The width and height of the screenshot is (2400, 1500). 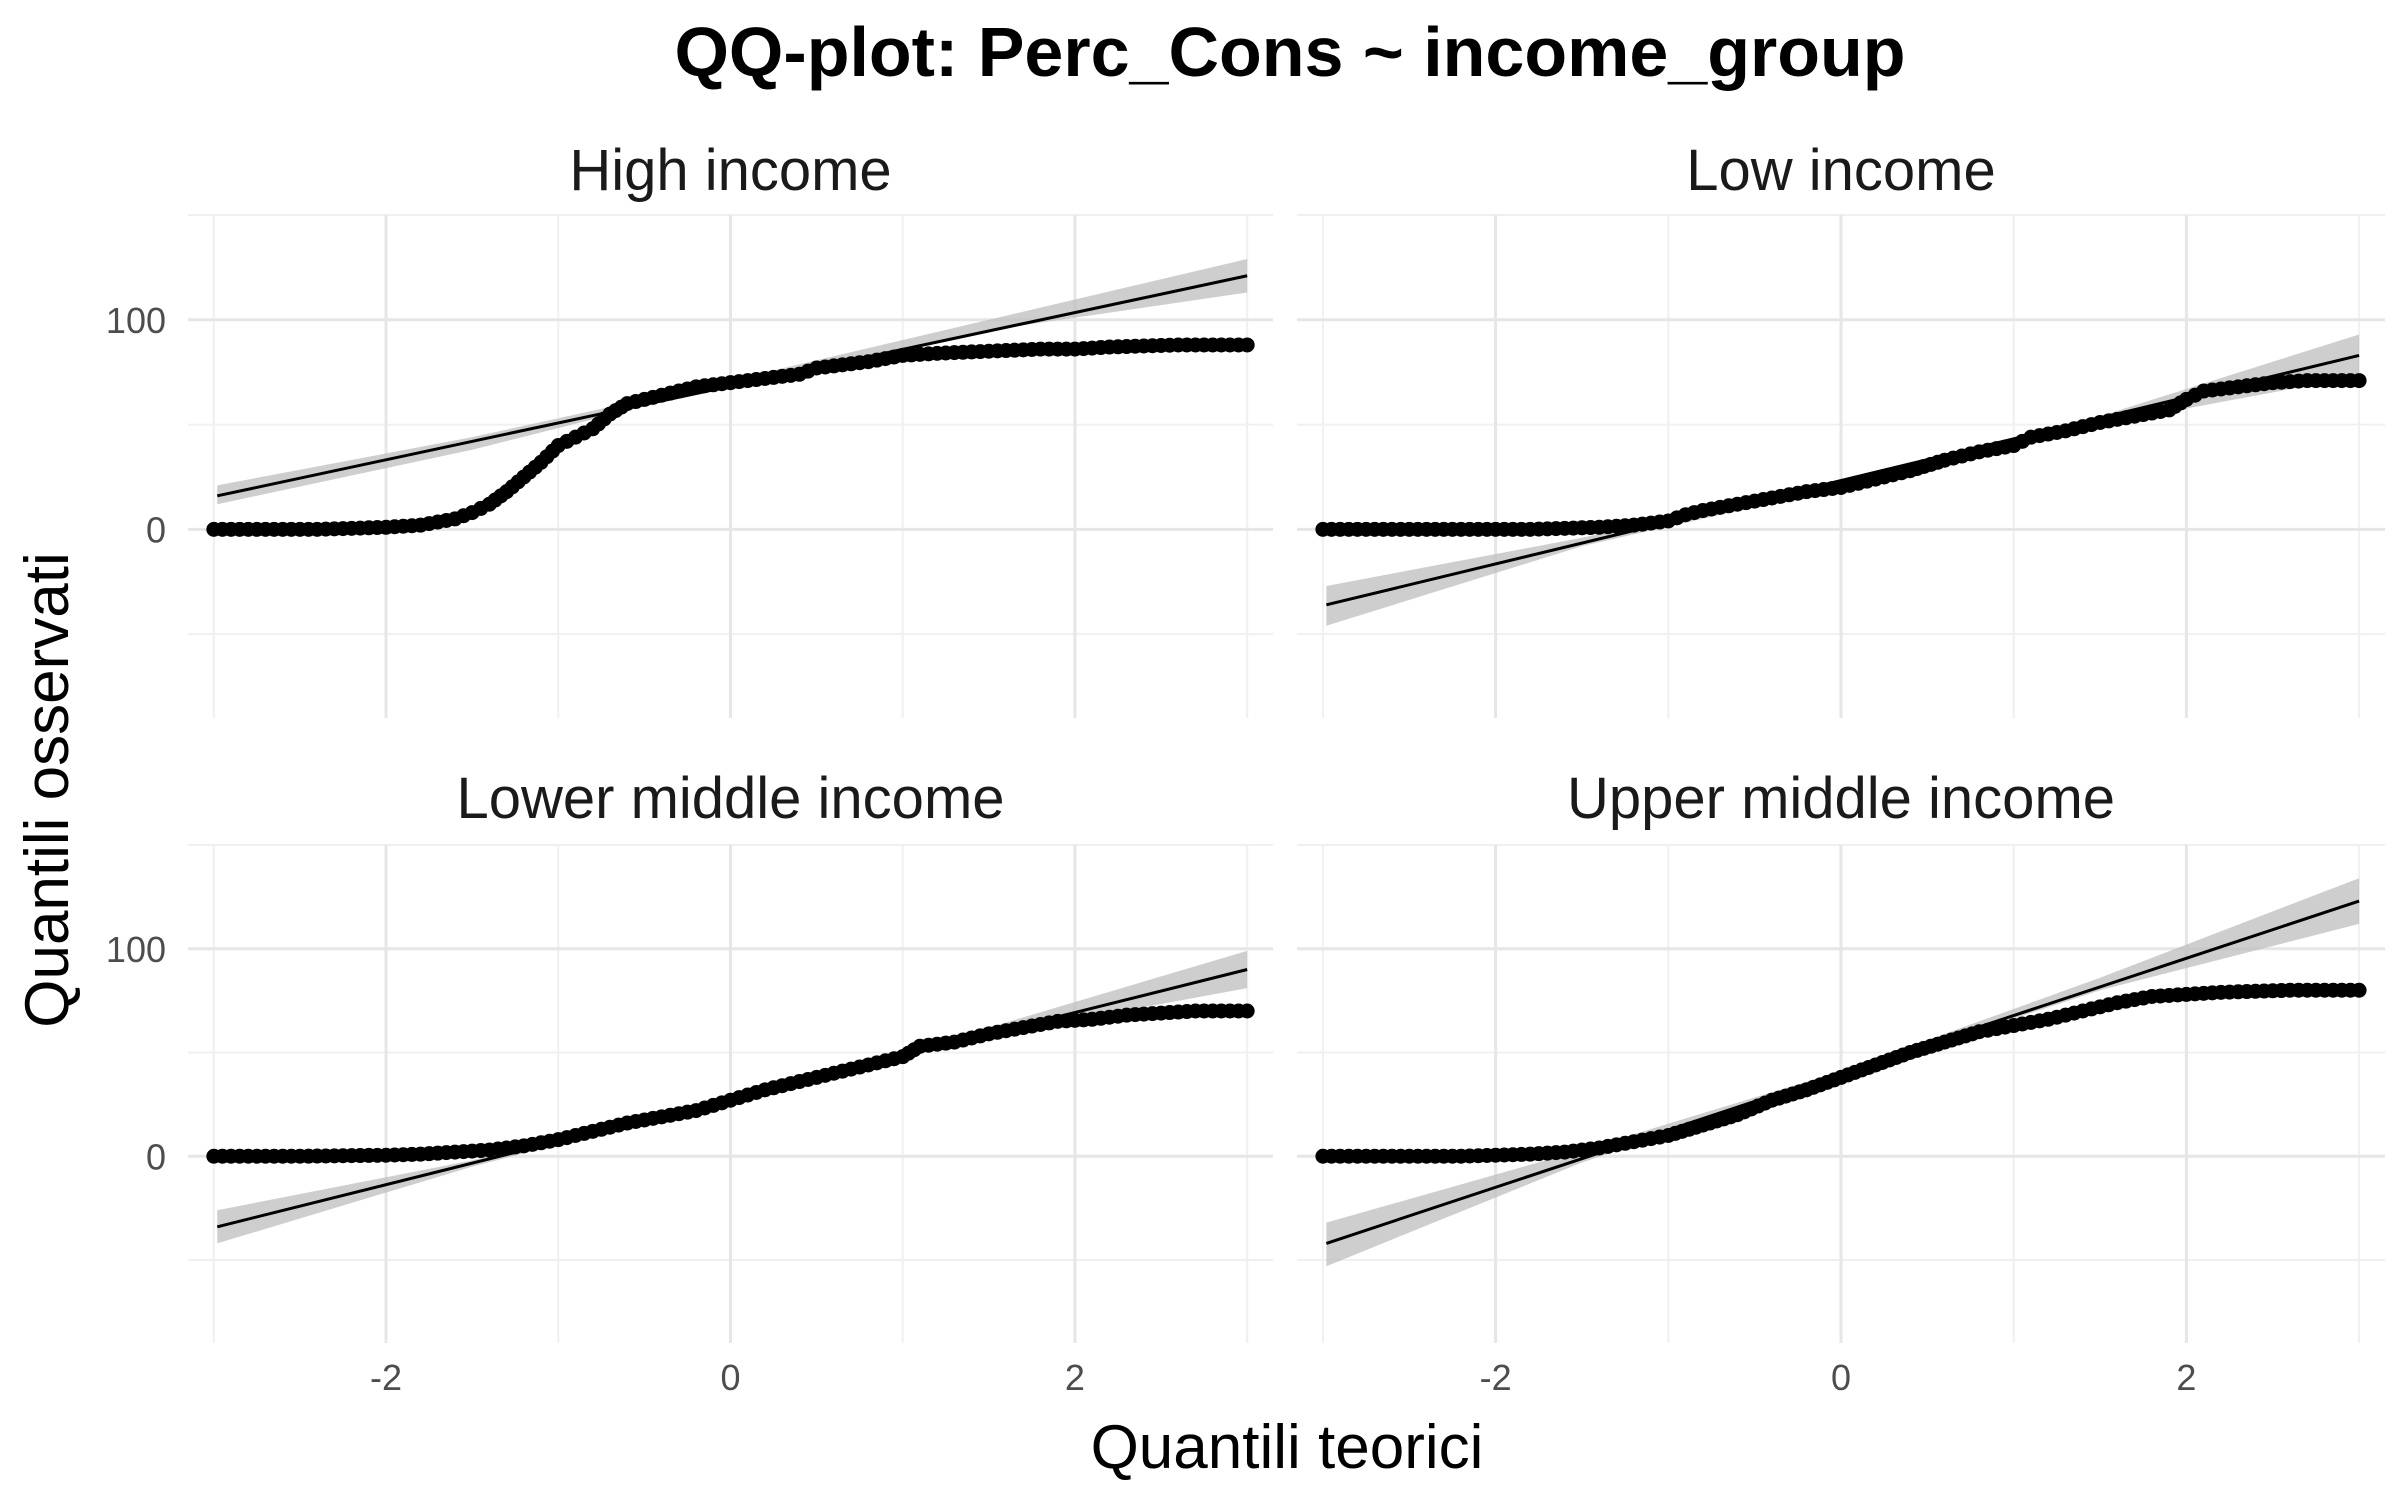 What do you see at coordinates (47, 790) in the screenshot?
I see `y-axis-title: Quantili osservati` at bounding box center [47, 790].